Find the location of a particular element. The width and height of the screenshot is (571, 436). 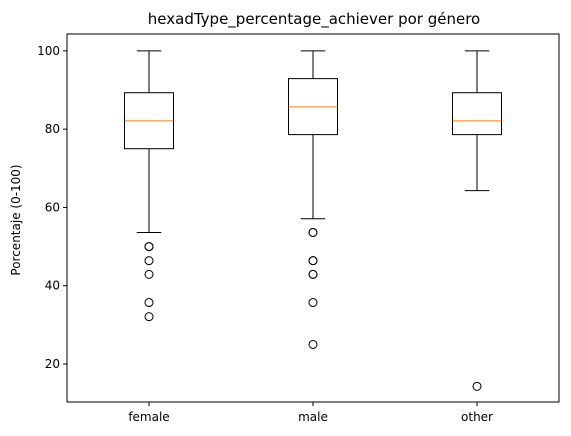

y-tick-label: 80 is located at coordinates (52, 129).